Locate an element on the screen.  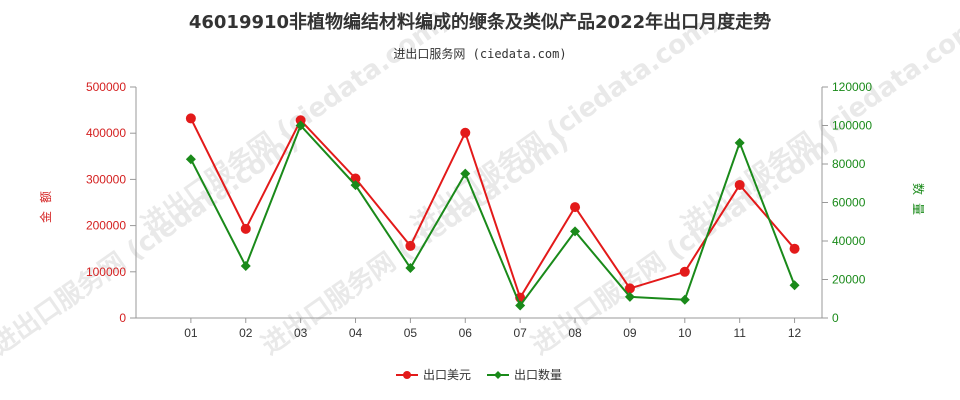
right-axis-ticks: 0 20000 40000 60000 80000 100000 120000 is located at coordinates (847, 202).